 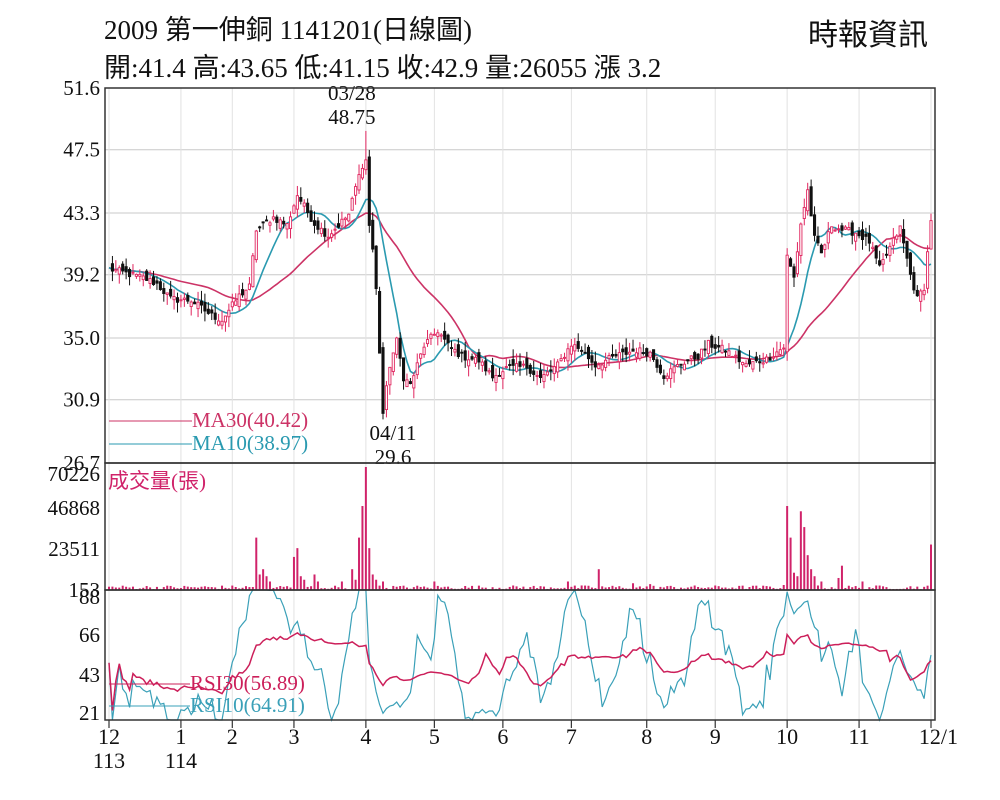 I want to click on x-tick-label: 3, so click(x=293, y=736).